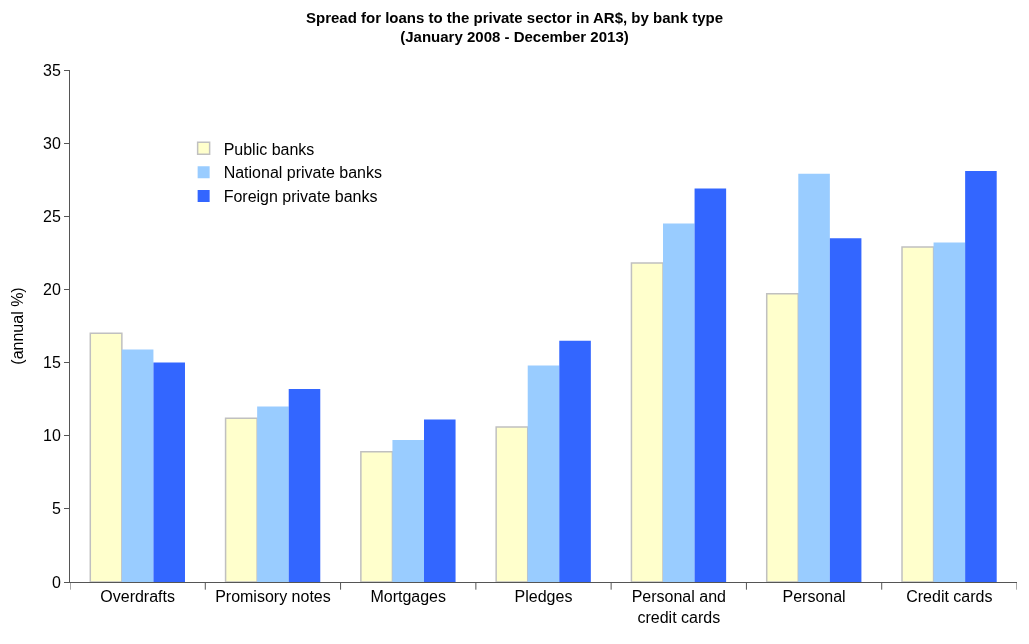 This screenshot has height=644, width=1029. I want to click on y-axis-title: (annual %), so click(17, 326).